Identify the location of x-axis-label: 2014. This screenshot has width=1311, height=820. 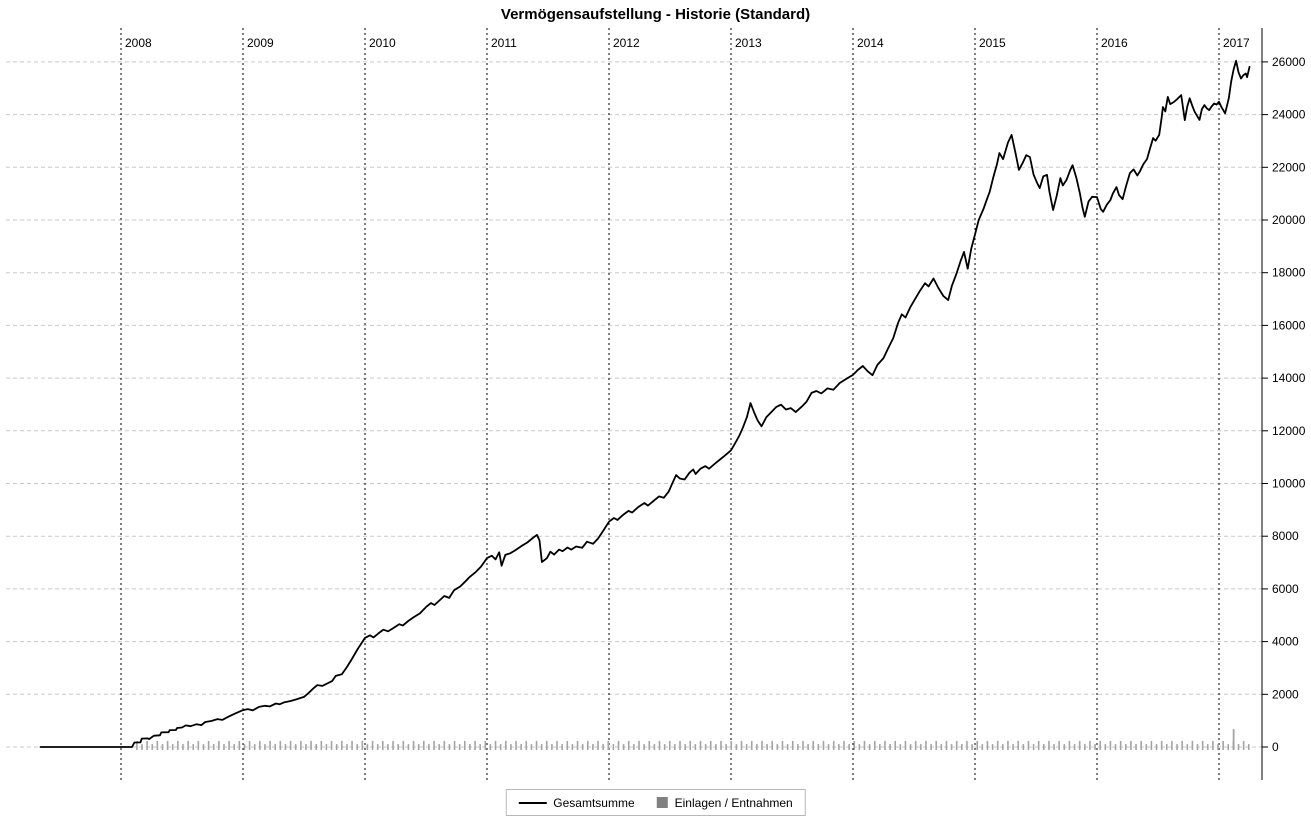
(870, 43).